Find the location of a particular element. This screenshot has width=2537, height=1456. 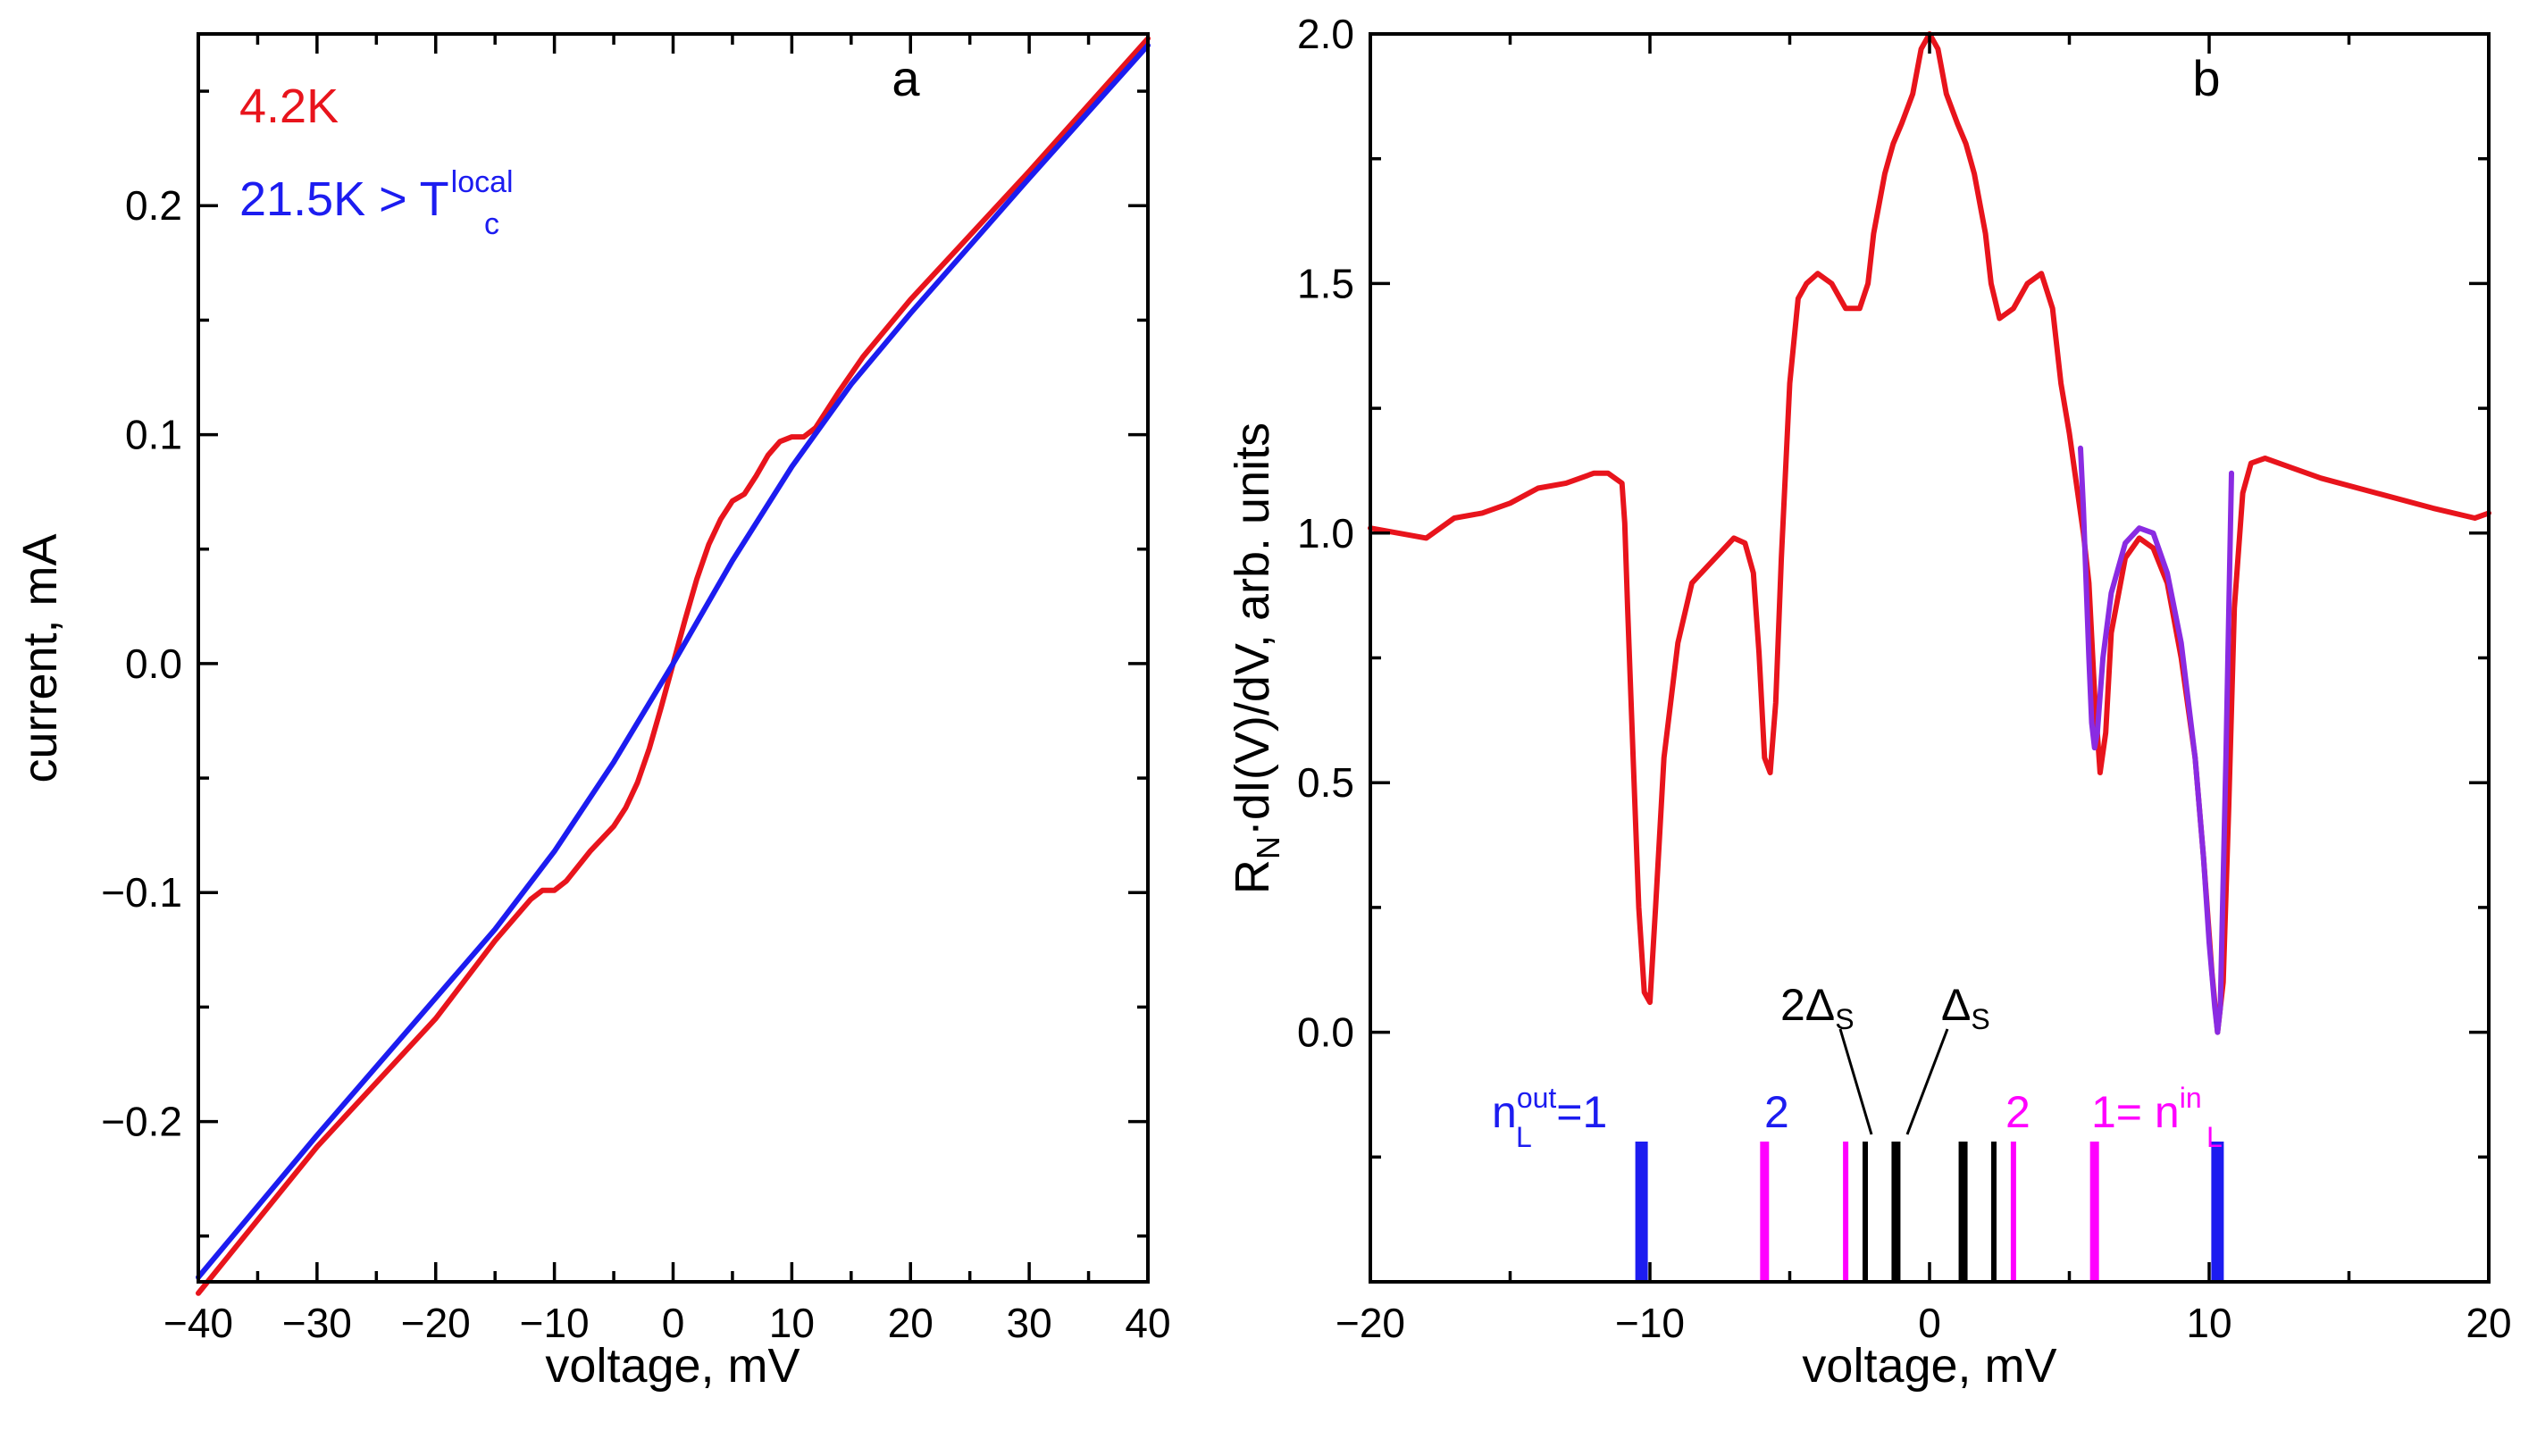

panel-a-letter: a is located at coordinates (906, 78).